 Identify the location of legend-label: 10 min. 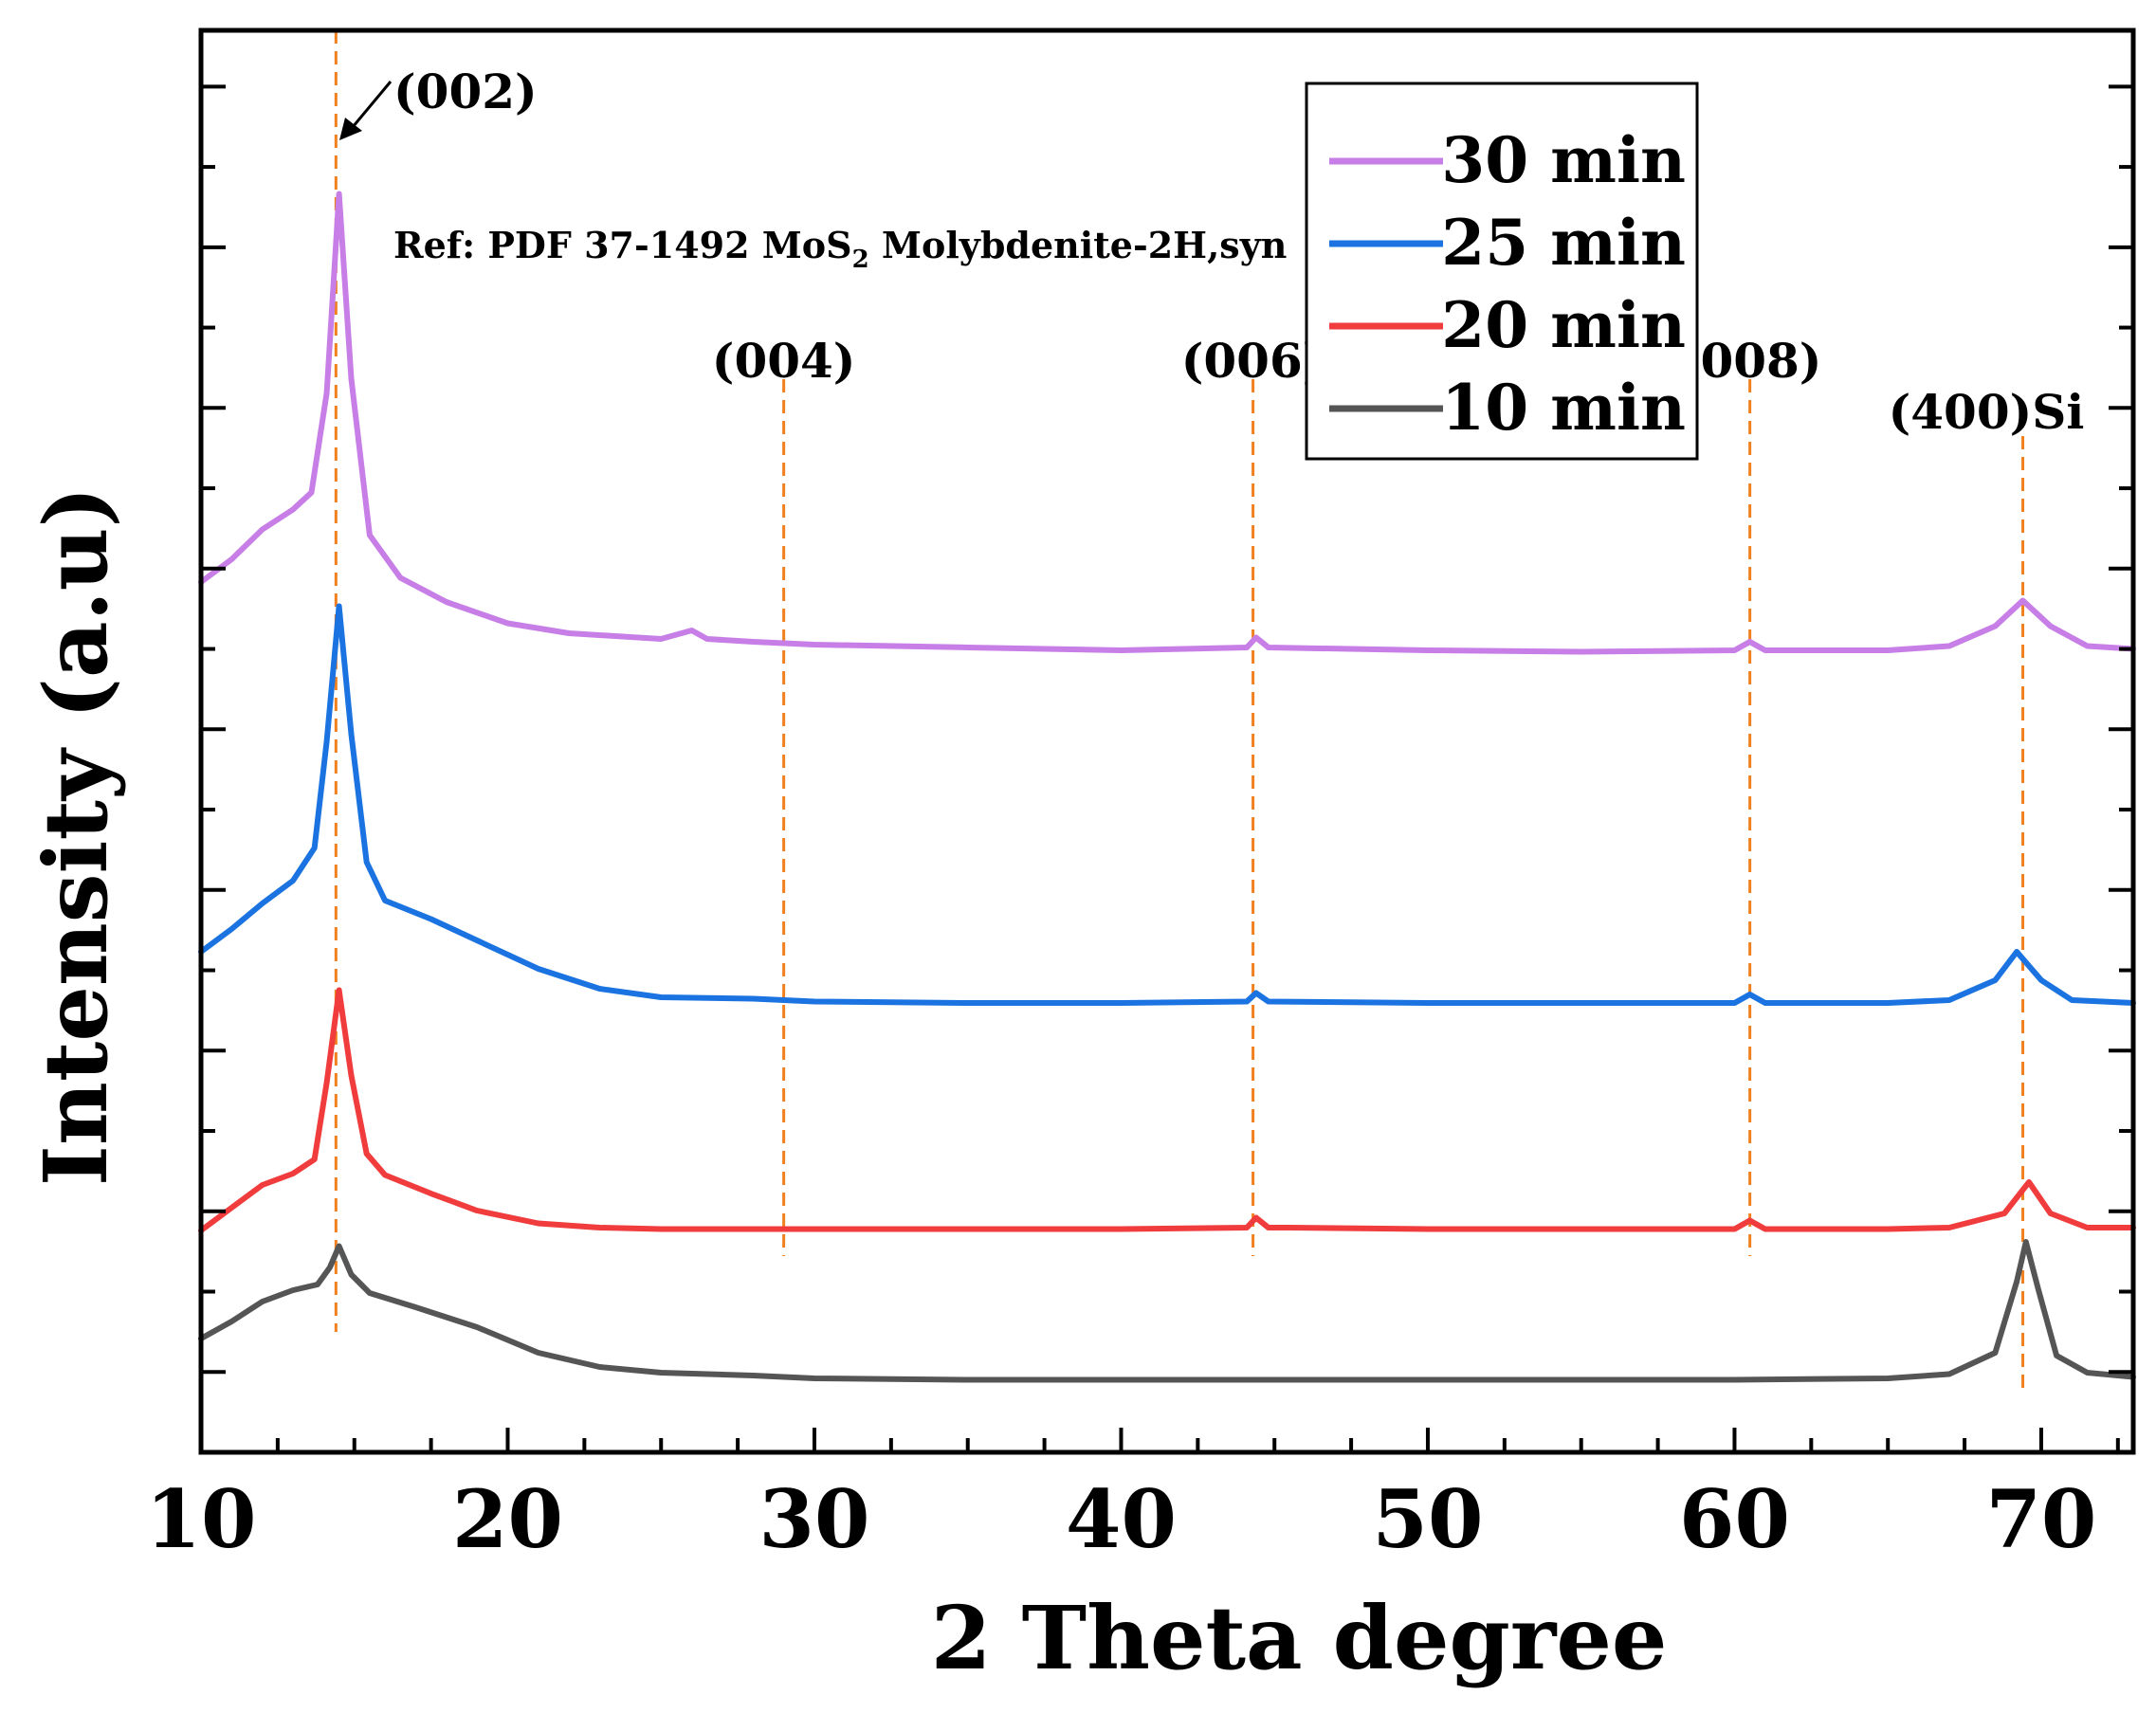
(1563, 408).